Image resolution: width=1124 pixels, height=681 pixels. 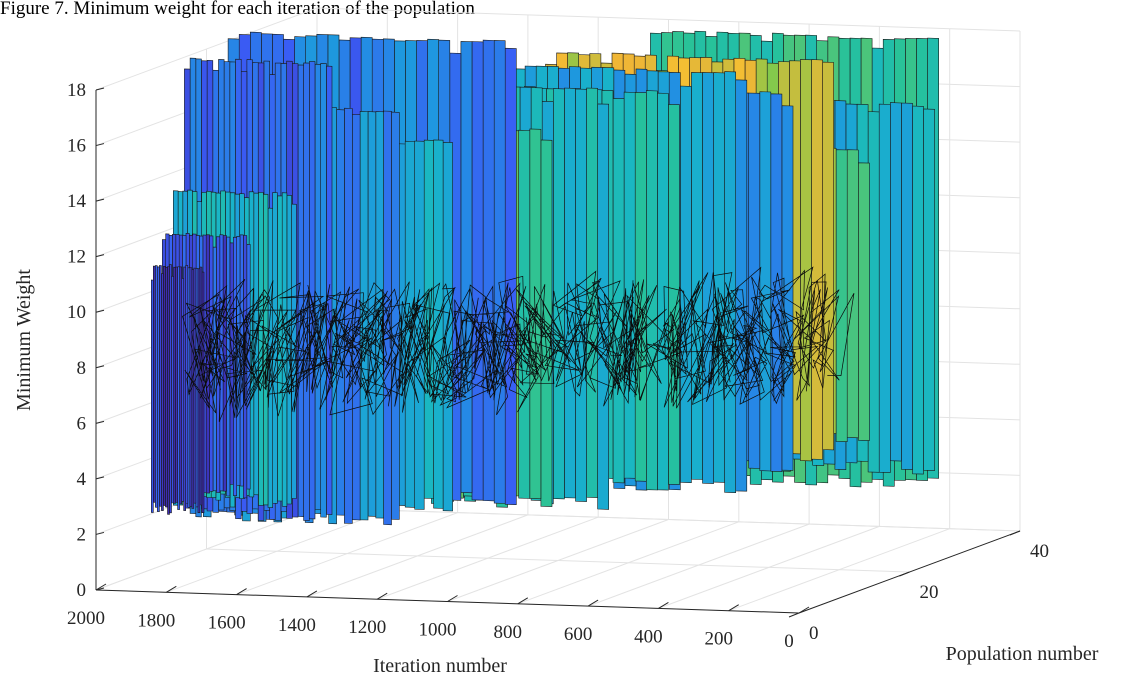 I want to click on z-tick-label: 18, so click(x=76, y=90).